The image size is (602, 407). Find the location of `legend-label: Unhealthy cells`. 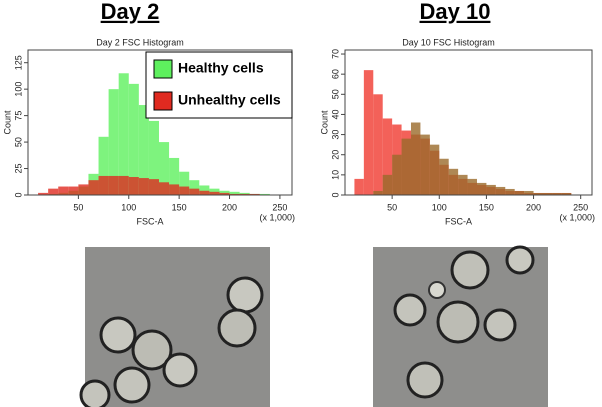

legend-label: Unhealthy cells is located at coordinates (229, 100).